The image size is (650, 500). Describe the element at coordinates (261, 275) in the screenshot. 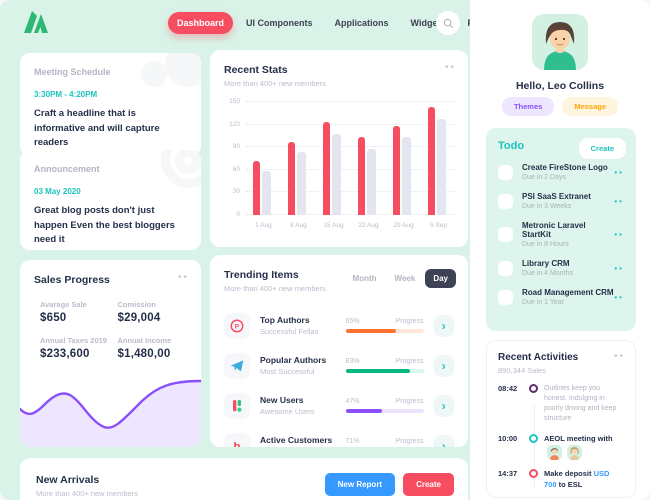

I see `card-title: Trending Items` at that location.